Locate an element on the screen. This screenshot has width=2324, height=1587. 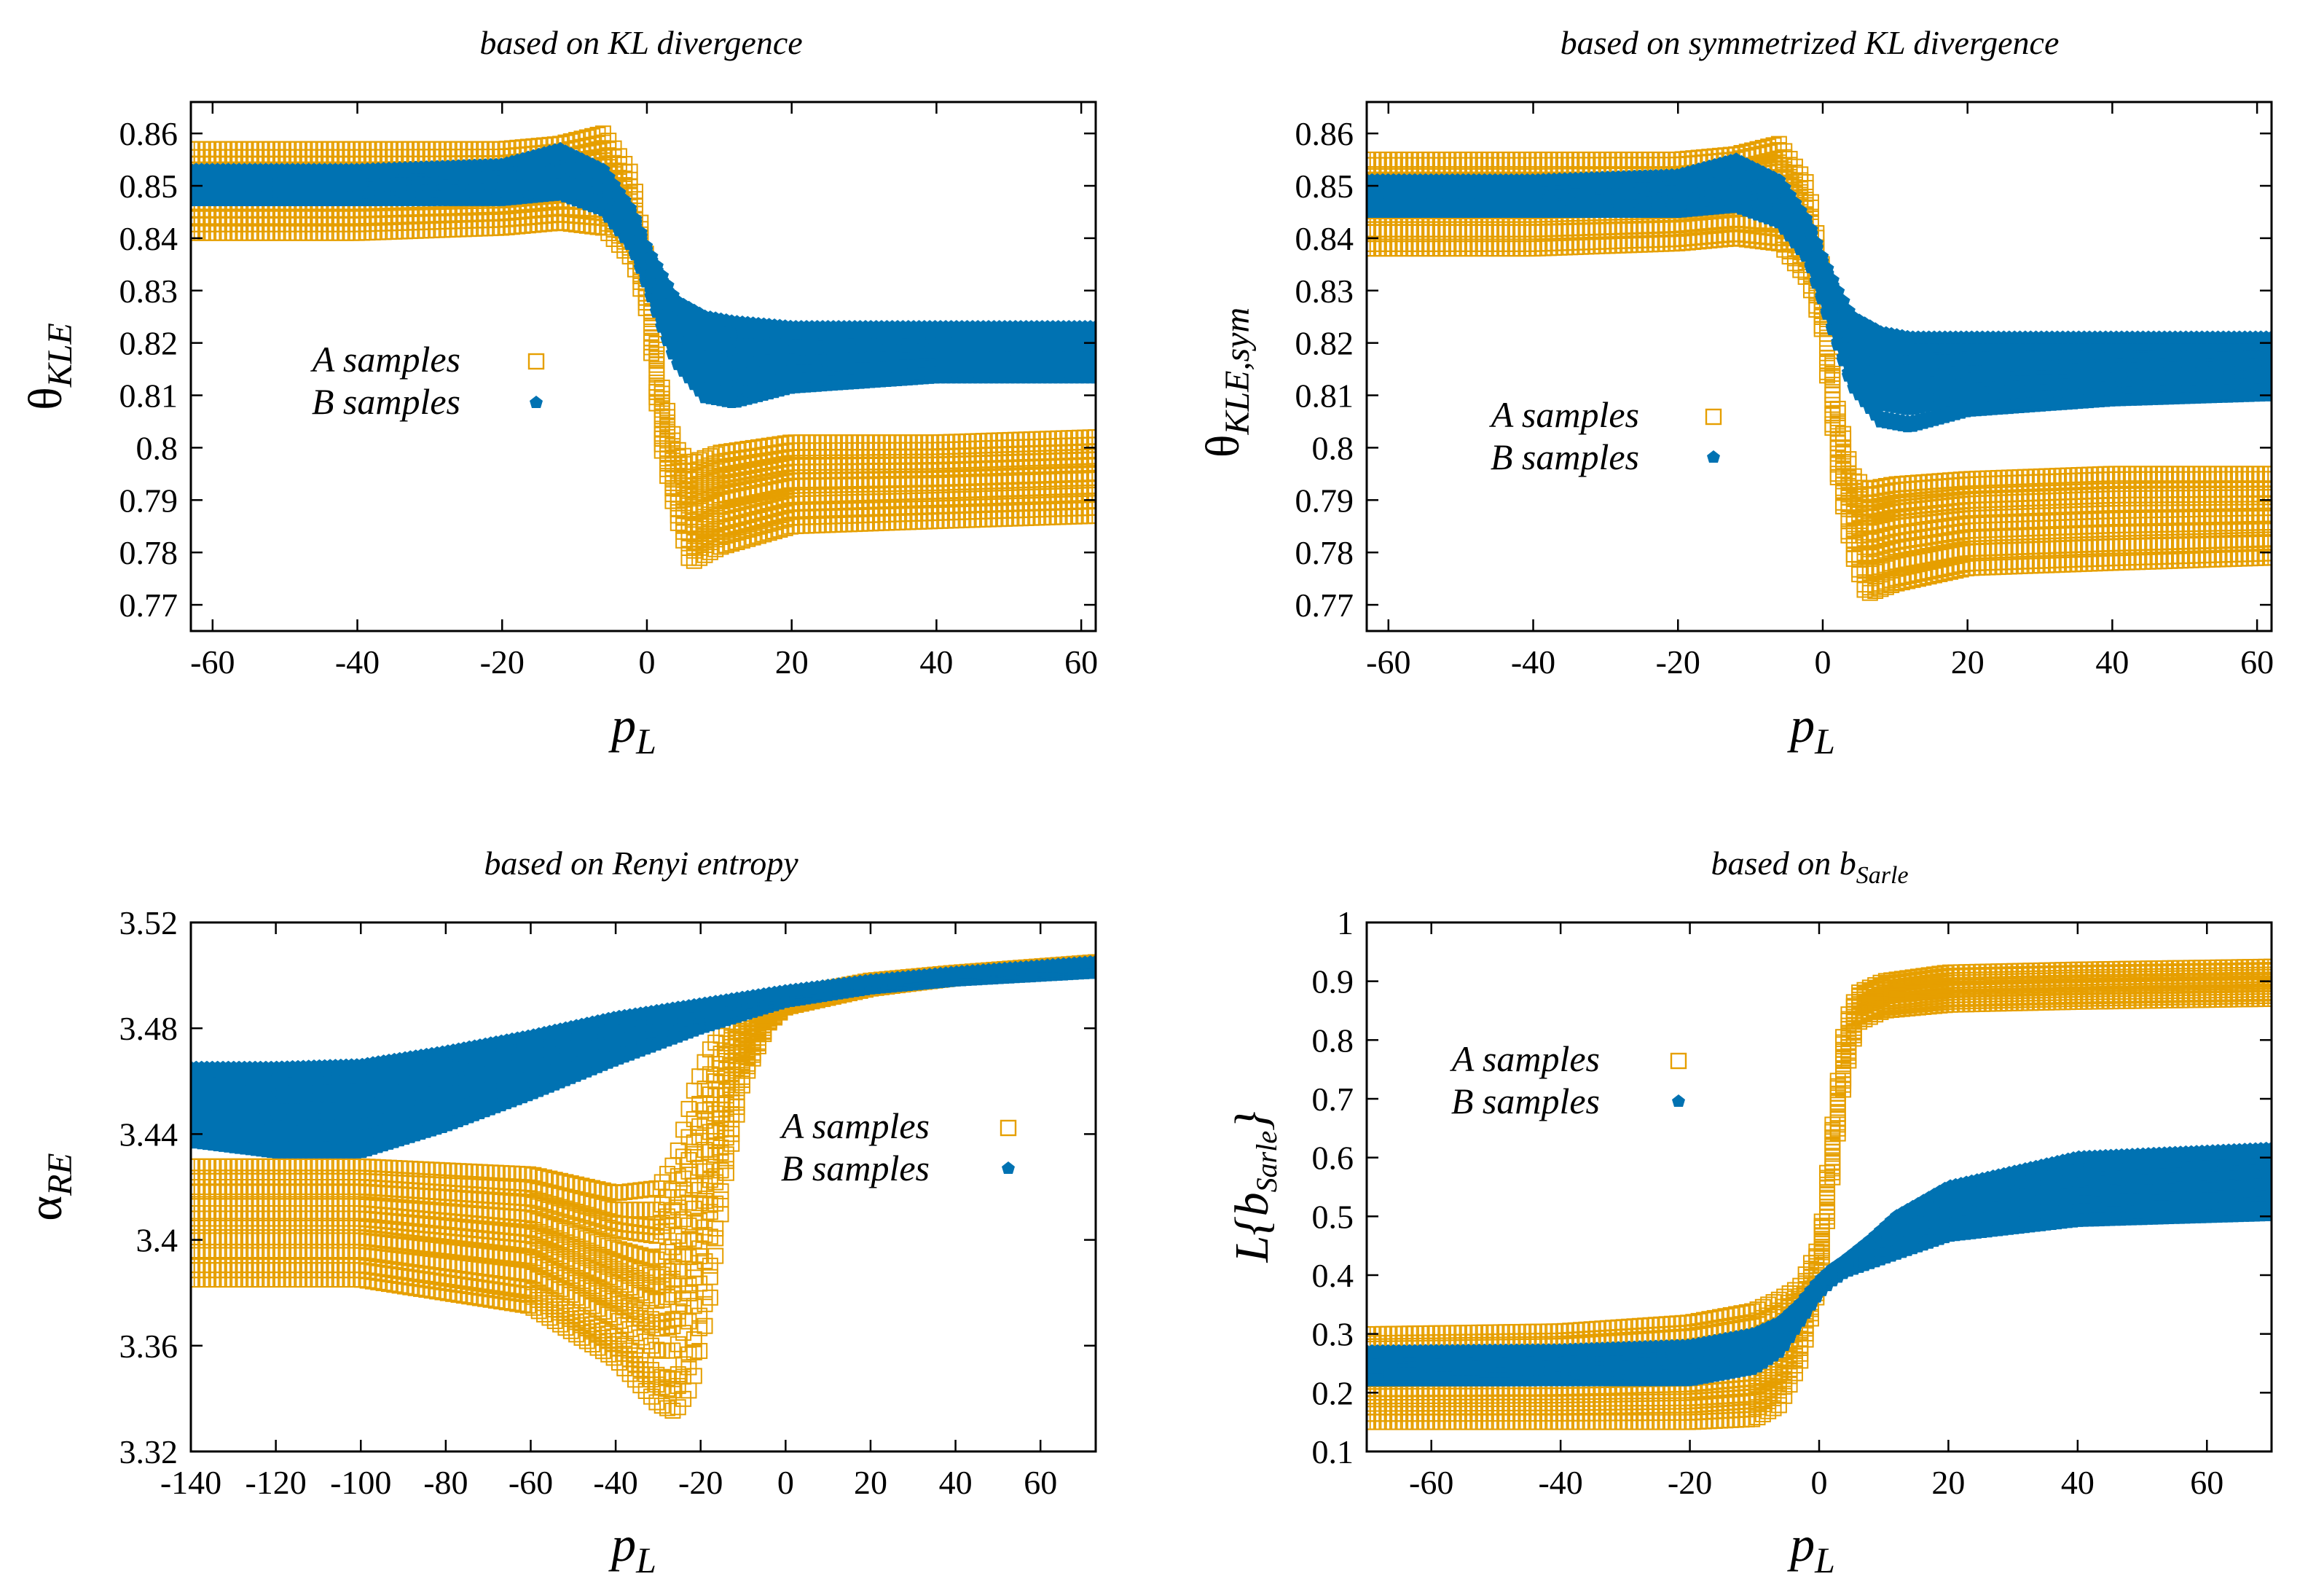
x-tick-label: -20 is located at coordinates (502, 662).